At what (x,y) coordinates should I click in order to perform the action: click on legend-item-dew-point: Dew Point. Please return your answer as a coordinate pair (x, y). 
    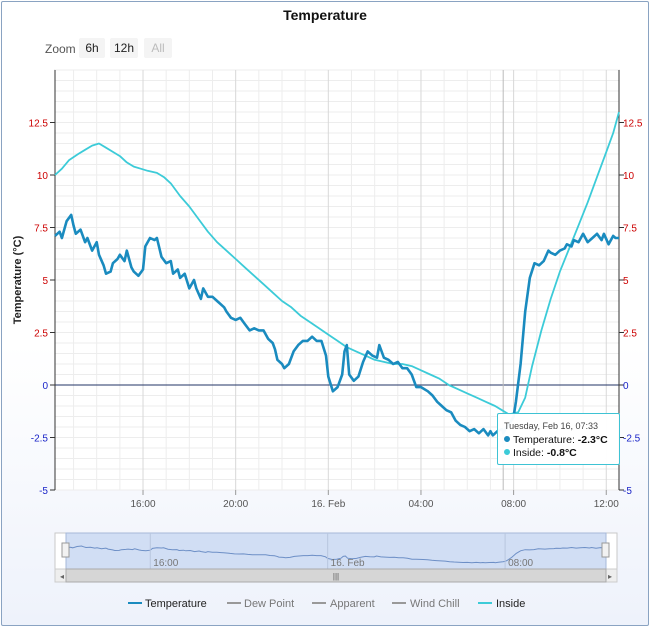
    Looking at the image, I should click on (260, 604).